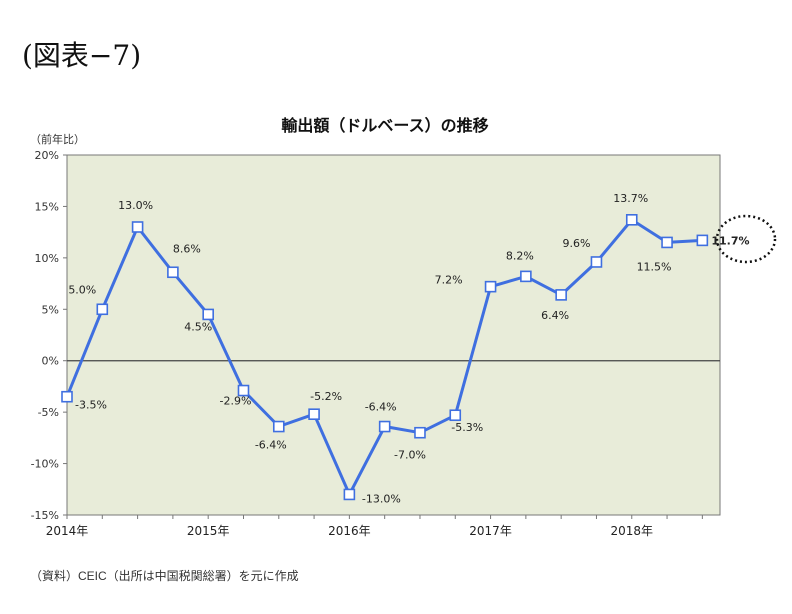 The image size is (792, 614). Describe the element at coordinates (45, 515) in the screenshot. I see `y-tick-label: -15%` at that location.